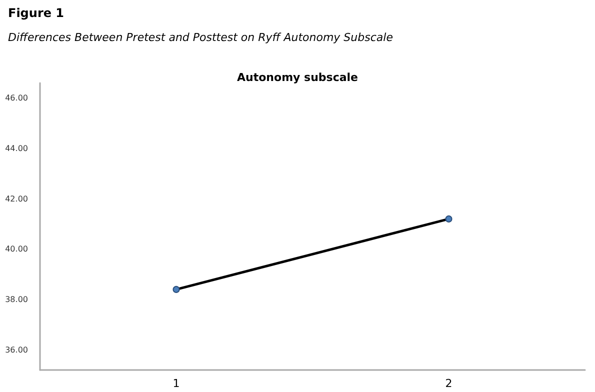 The image size is (595, 392). What do you see at coordinates (297, 77) in the screenshot?
I see `annotation: Autonomy subscale` at bounding box center [297, 77].